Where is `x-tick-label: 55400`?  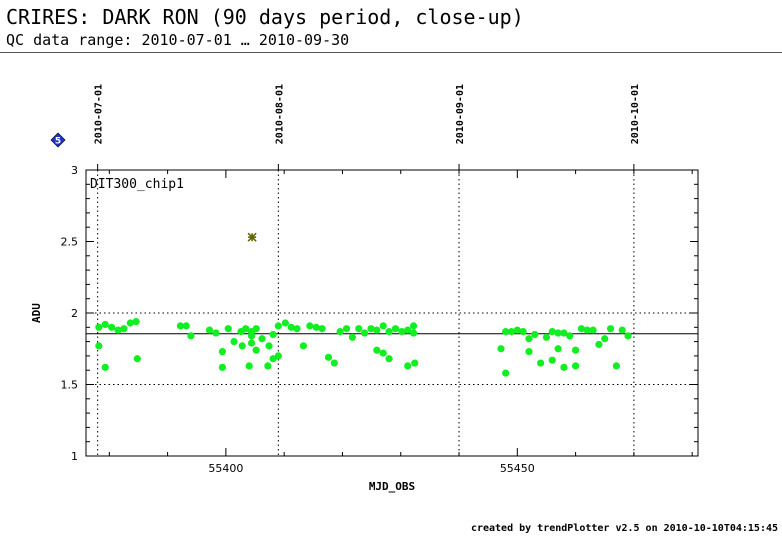
x-tick-label: 55400 is located at coordinates (225, 468).